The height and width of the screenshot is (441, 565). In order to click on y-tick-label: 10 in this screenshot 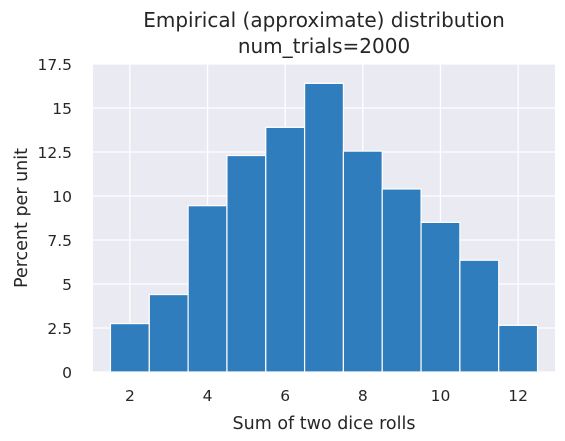, I will do `click(62, 197)`.